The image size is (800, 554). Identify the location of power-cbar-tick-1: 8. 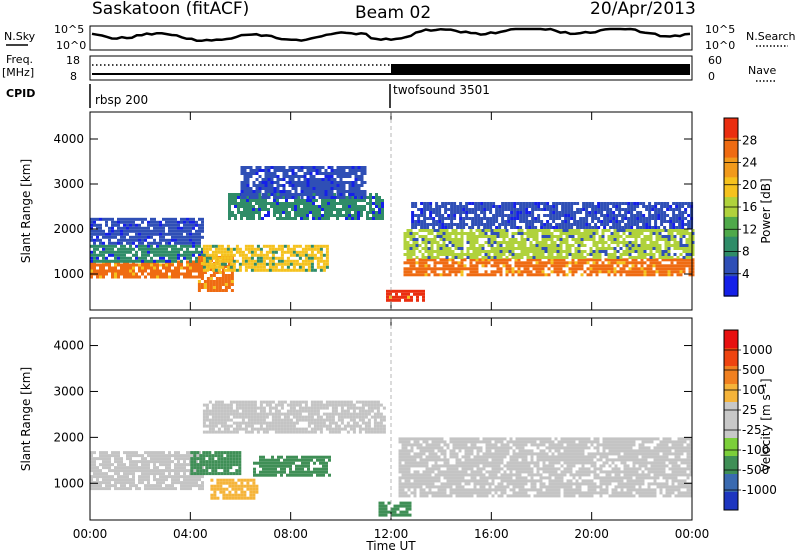
(746, 252).